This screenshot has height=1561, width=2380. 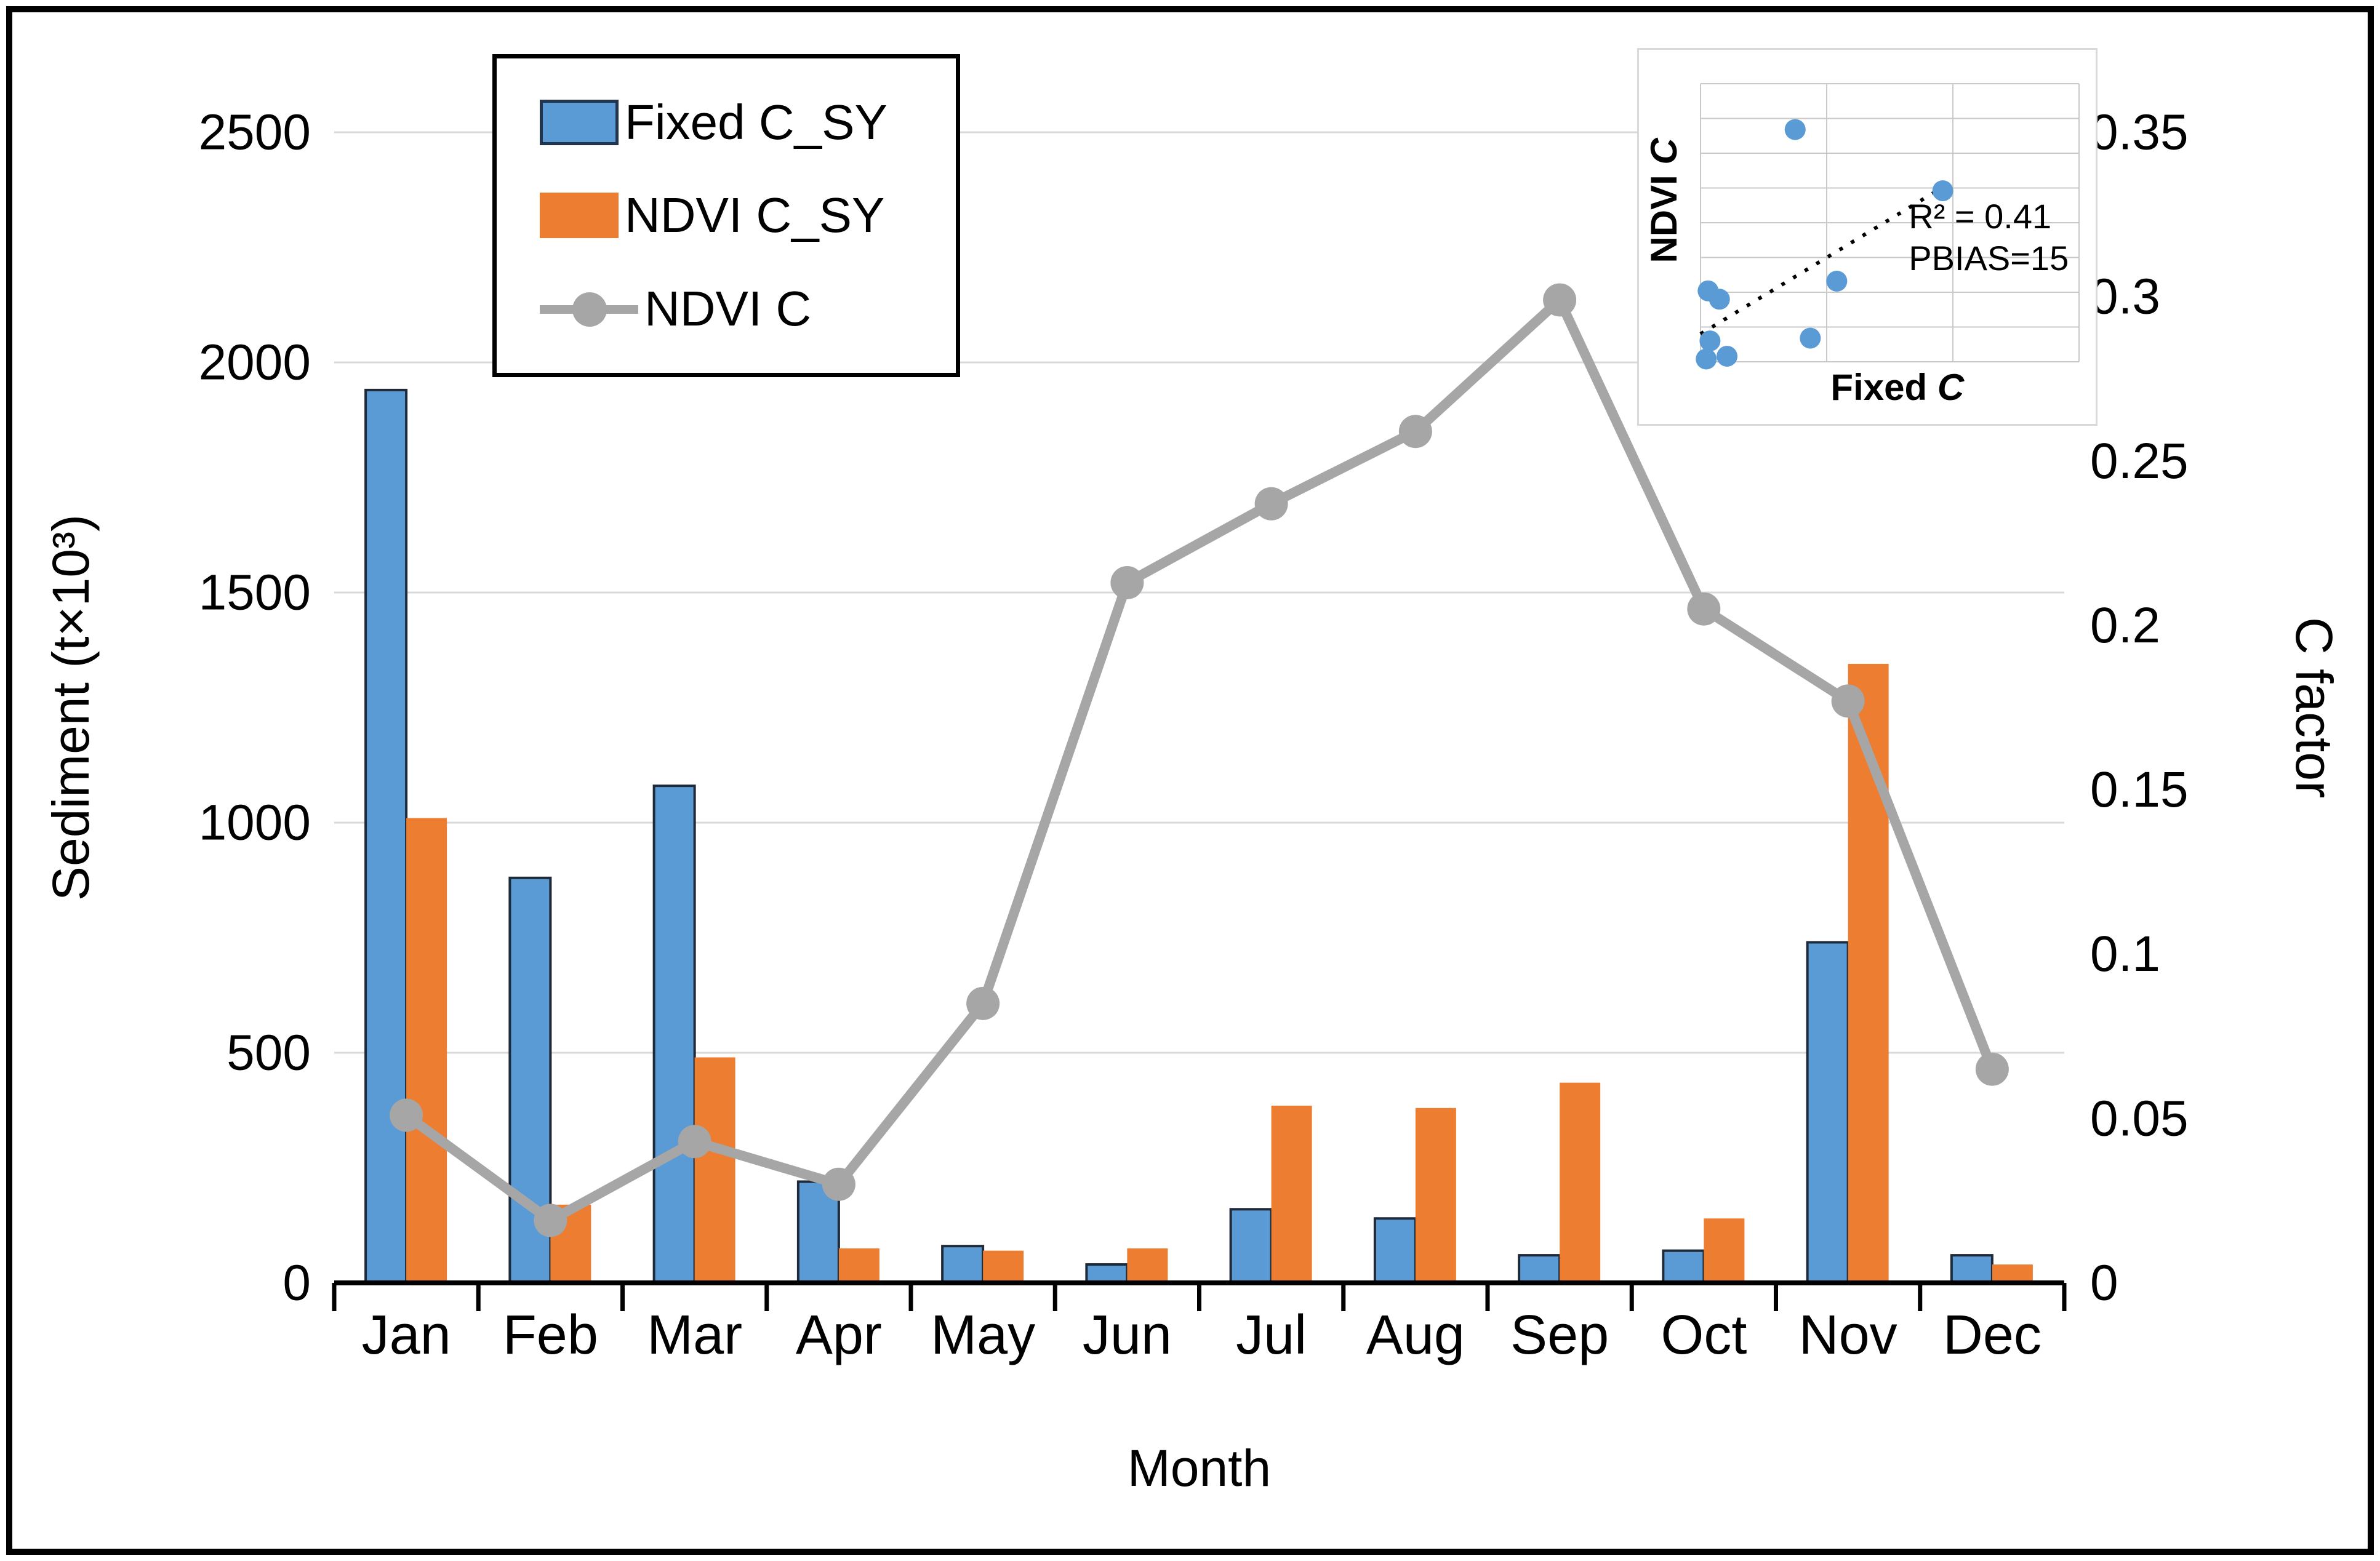 What do you see at coordinates (1971, 1269) in the screenshot?
I see `bar-fixed-c-sy-dec` at bounding box center [1971, 1269].